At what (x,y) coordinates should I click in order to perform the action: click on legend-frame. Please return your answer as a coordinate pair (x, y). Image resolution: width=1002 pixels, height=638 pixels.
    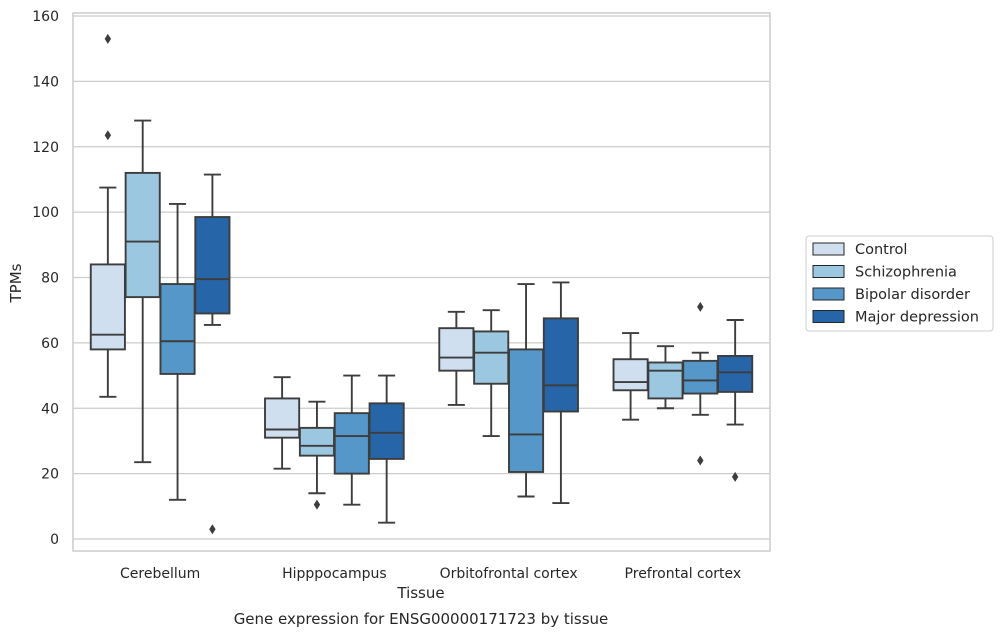
    Looking at the image, I should click on (899, 283).